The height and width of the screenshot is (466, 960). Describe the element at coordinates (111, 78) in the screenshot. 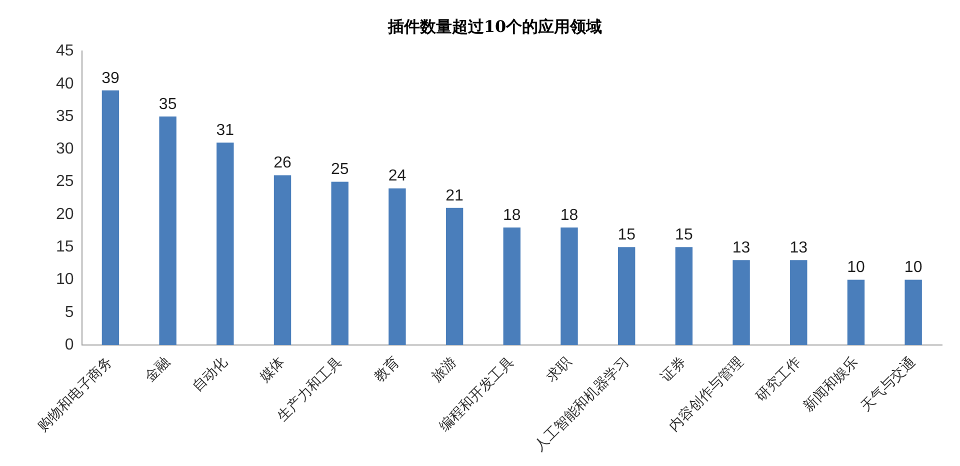

I see `data-label: 39` at that location.